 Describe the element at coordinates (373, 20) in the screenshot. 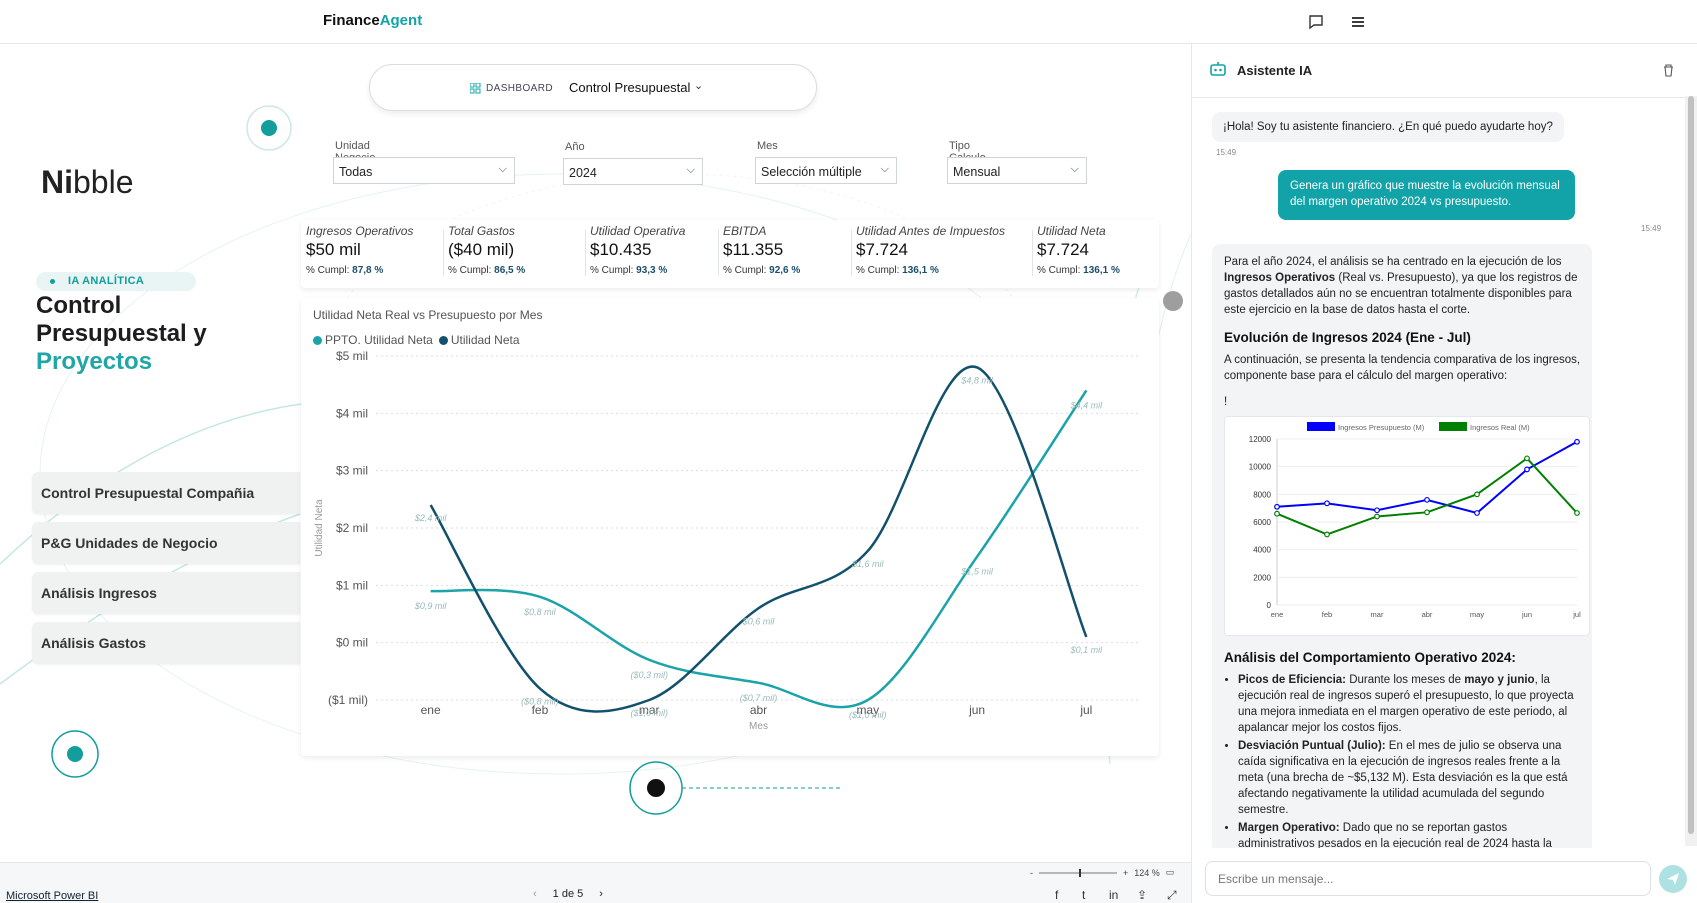

I see `brand-logo: FinanceAgent` at that location.